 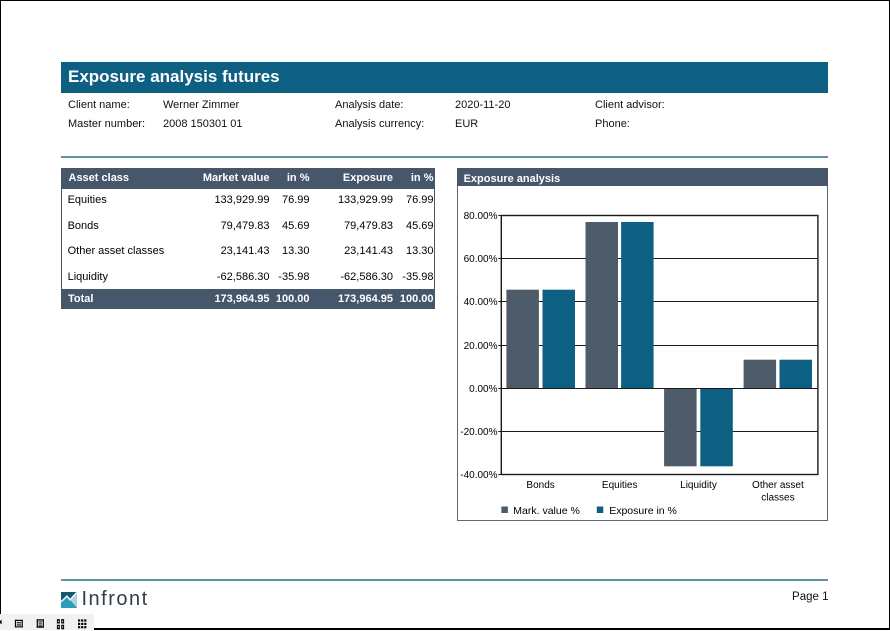 What do you see at coordinates (478, 475) in the screenshot?
I see `svg-text: -40.00%` at bounding box center [478, 475].